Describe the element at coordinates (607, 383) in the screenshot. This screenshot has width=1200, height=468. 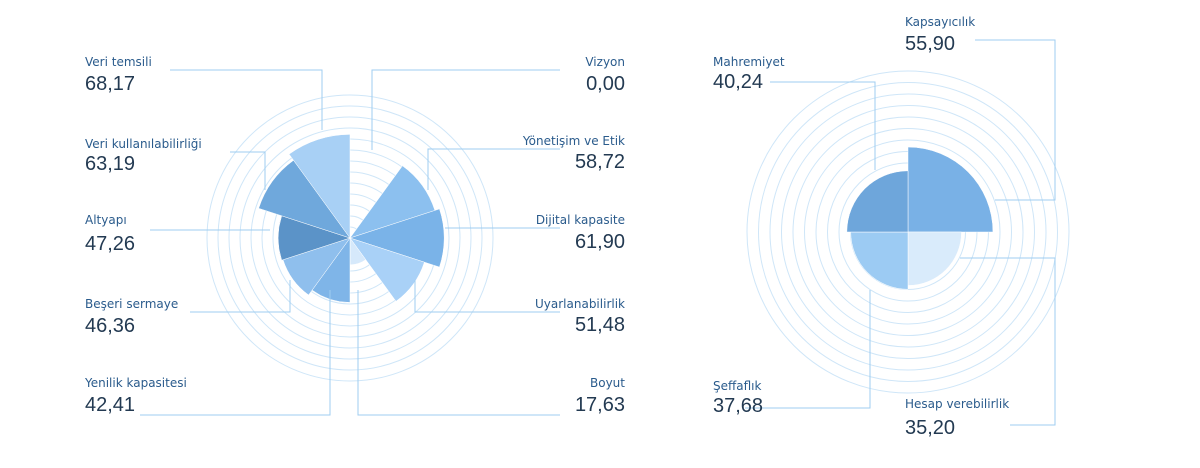
I see `category-label: Boyut` at that location.